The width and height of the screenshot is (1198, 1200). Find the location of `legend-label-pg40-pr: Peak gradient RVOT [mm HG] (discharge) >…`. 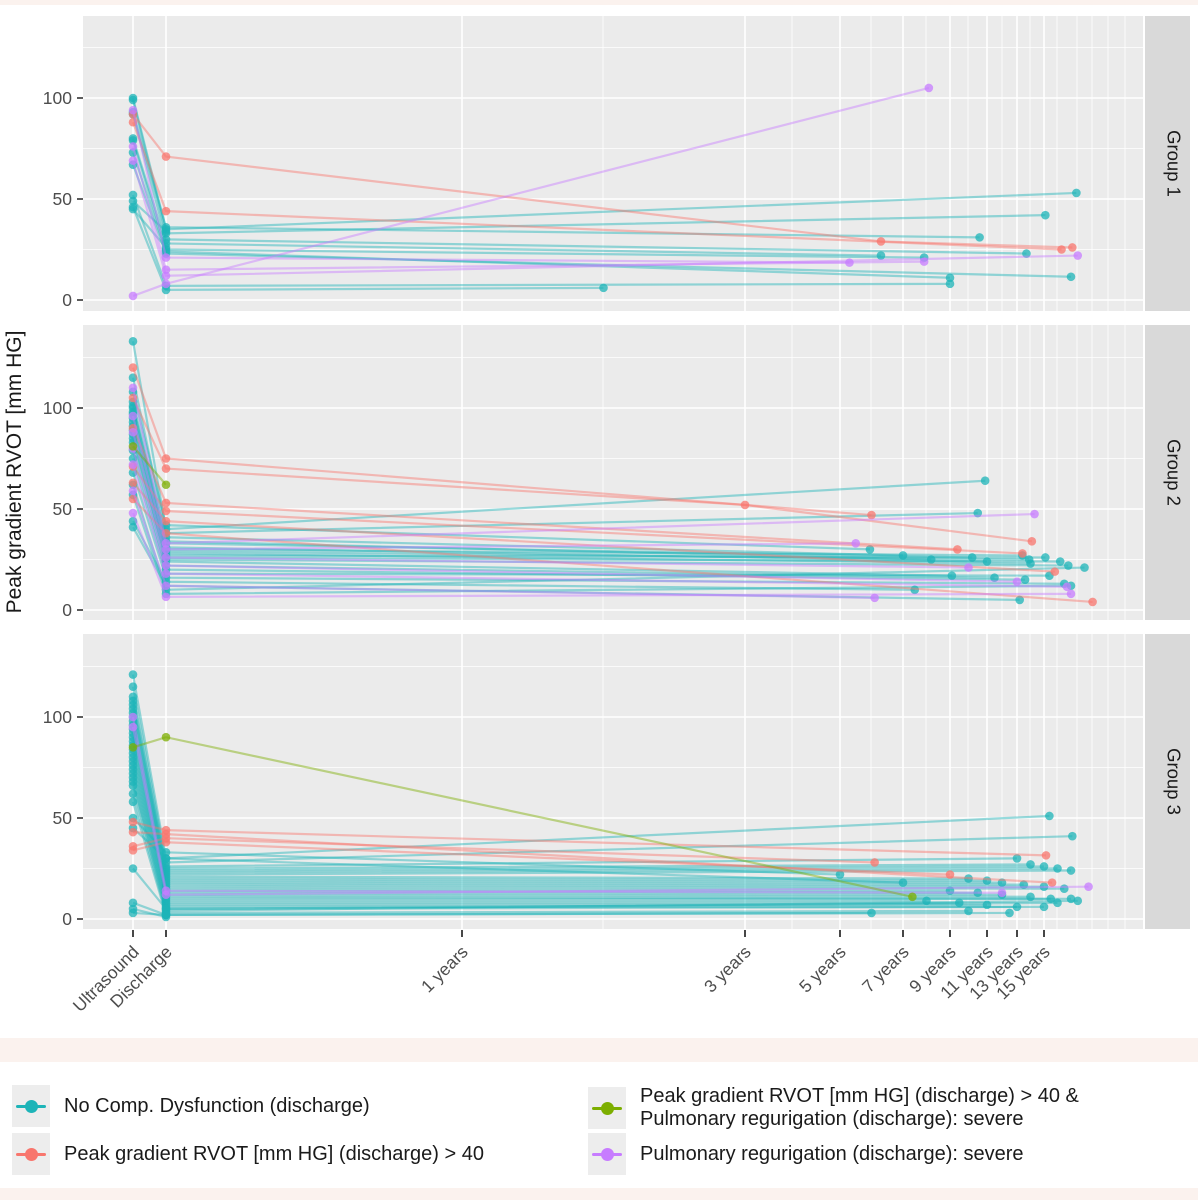

legend-label-pg40-pr: Peak gradient RVOT [mm HG] (discharge) >… is located at coordinates (859, 1107).